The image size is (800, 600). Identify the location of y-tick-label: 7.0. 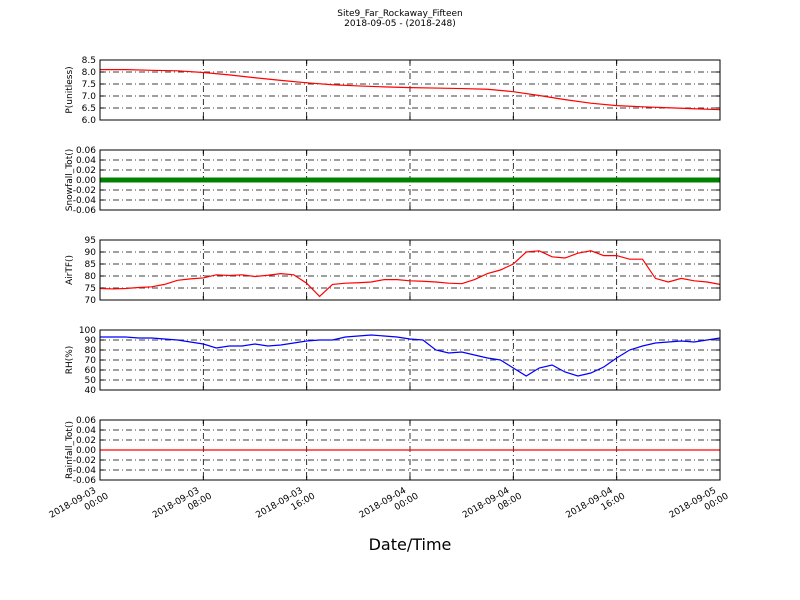
(89, 97).